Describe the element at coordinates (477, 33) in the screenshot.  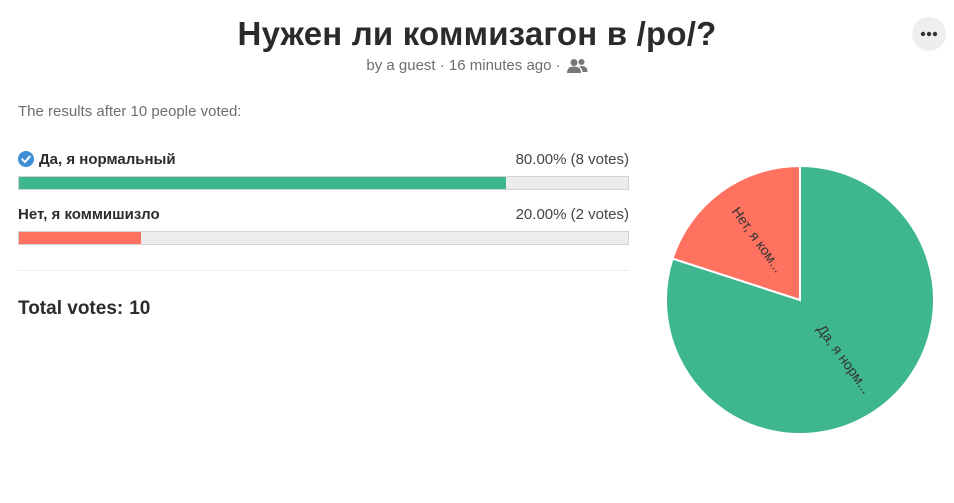
I see `page-title: Нужен ли коммизагон в /po/?` at that location.